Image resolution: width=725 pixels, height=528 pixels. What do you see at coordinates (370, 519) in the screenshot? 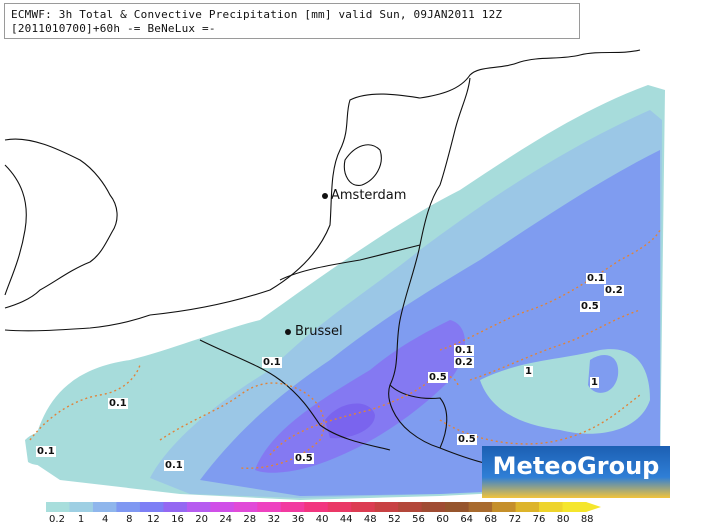
I see `legend-tick-label: 48` at bounding box center [370, 519].